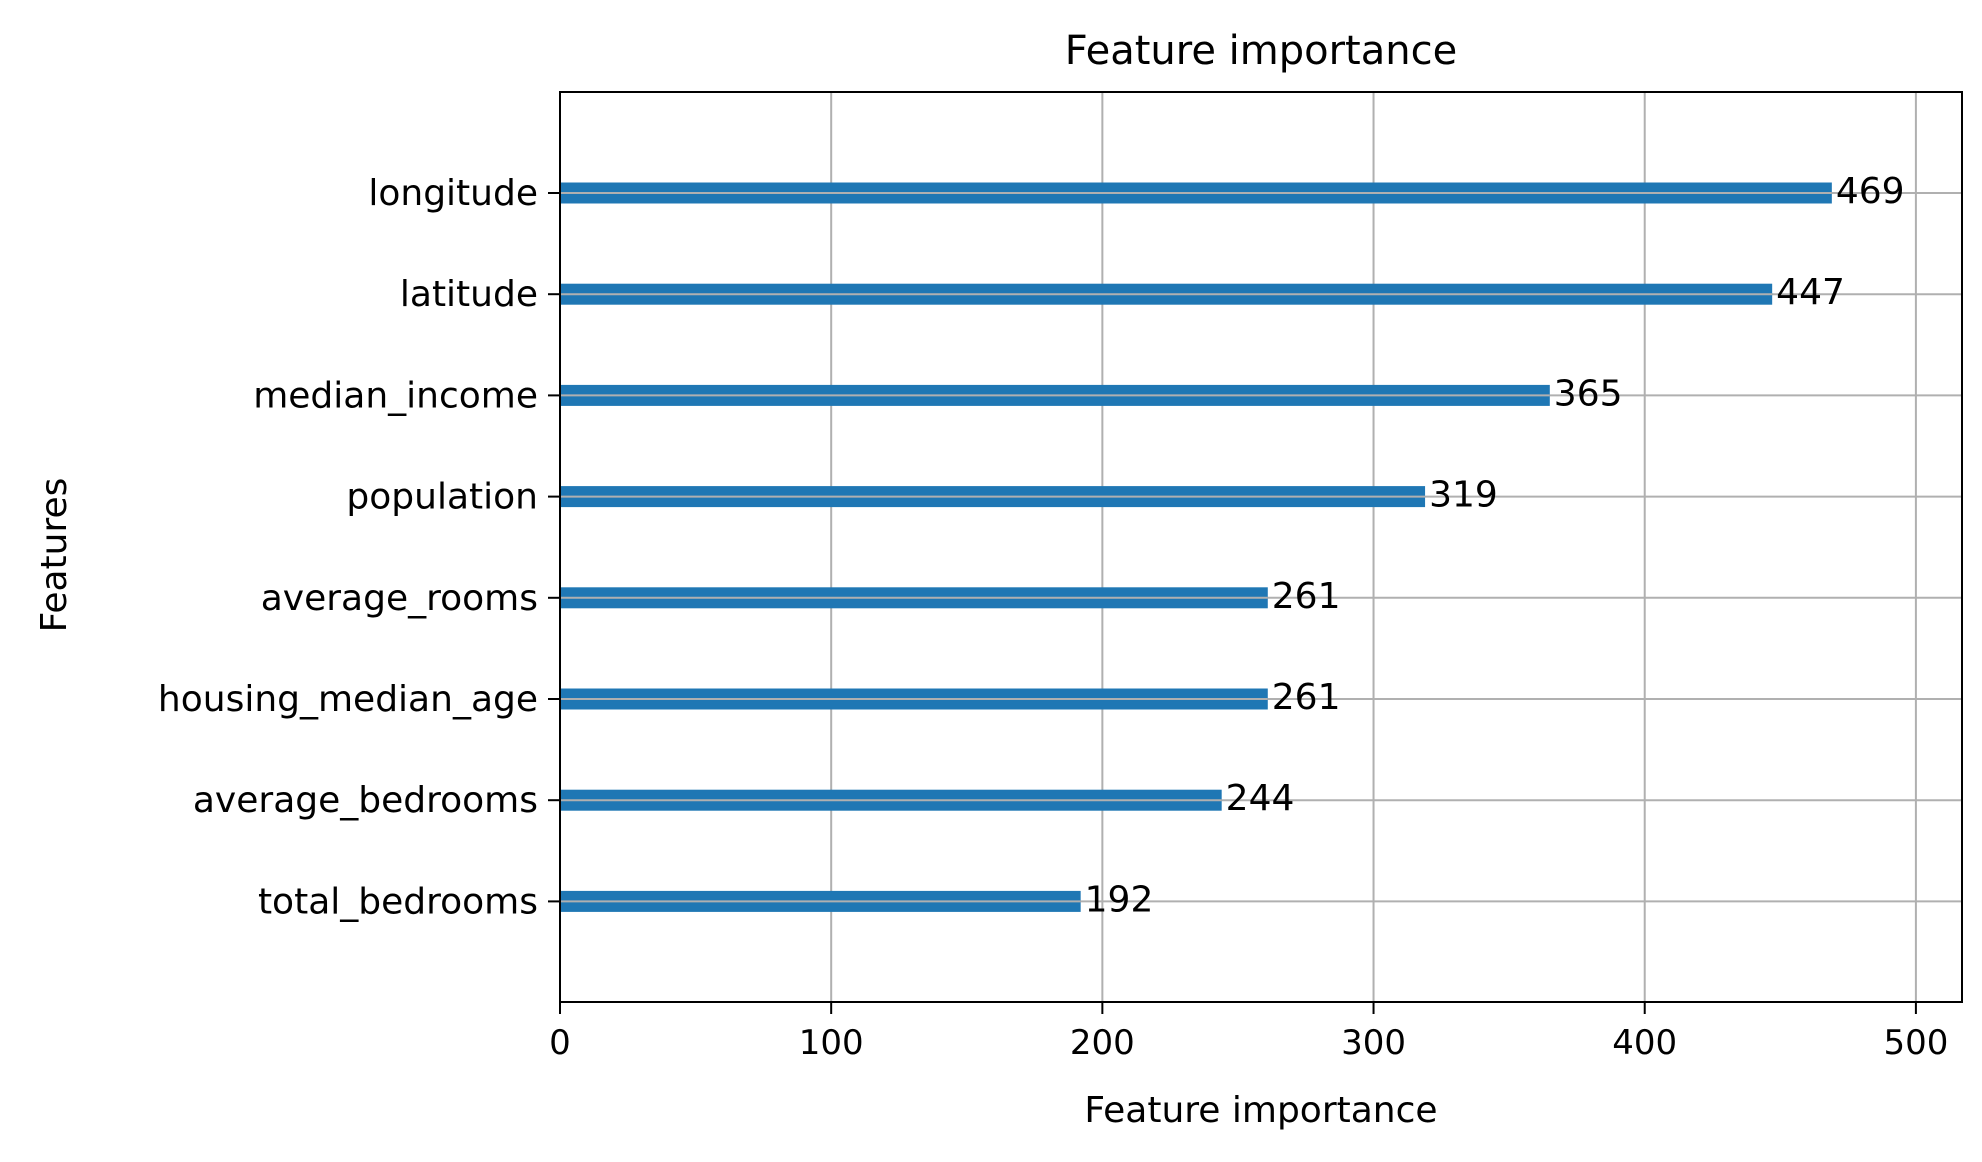 Image resolution: width=1982 pixels, height=1162 pixels. I want to click on bar-data-label: 469, so click(1870, 191).